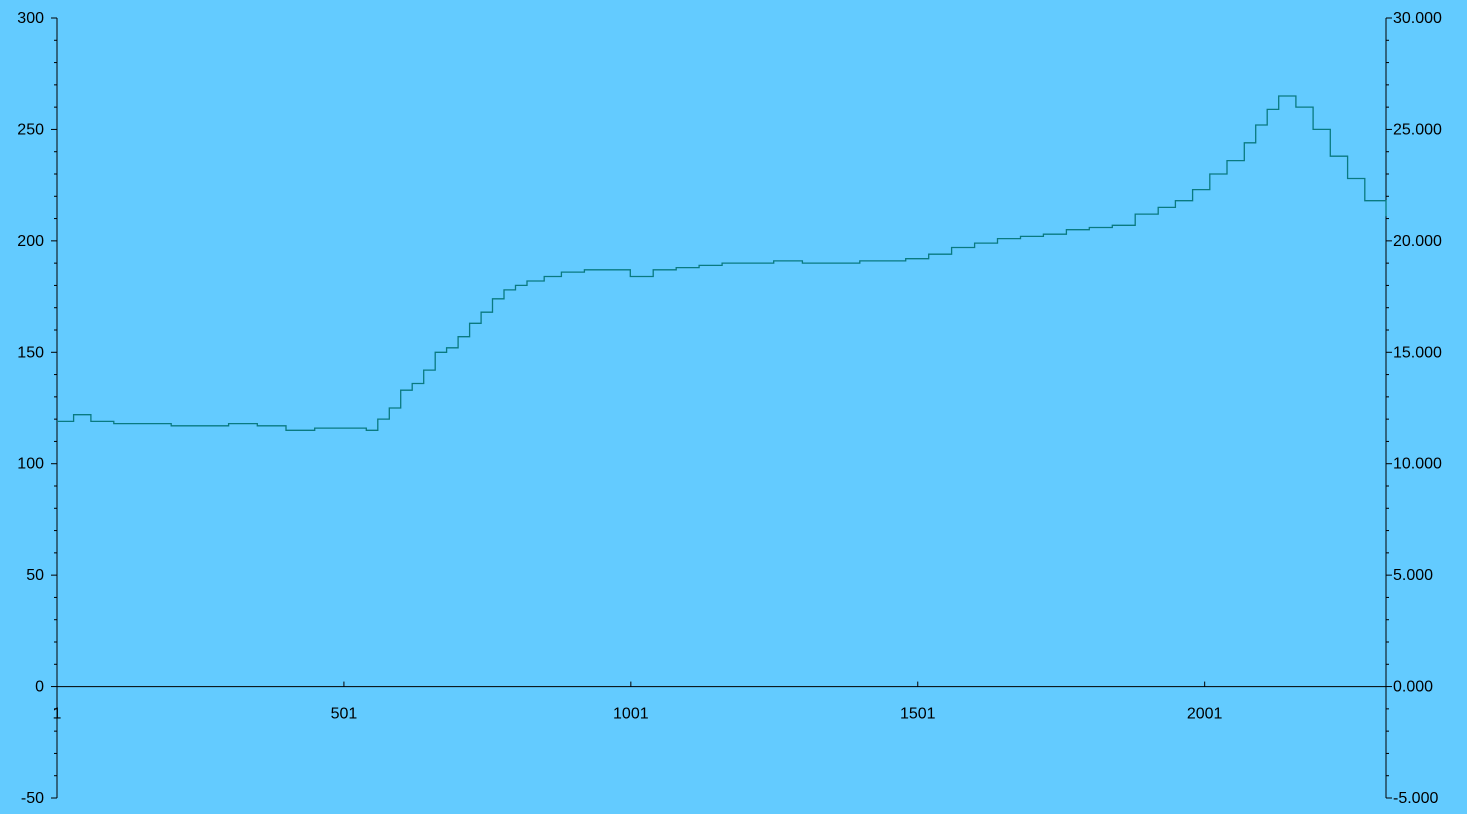  I want to click on y-tick-label-left: 50, so click(35, 575).